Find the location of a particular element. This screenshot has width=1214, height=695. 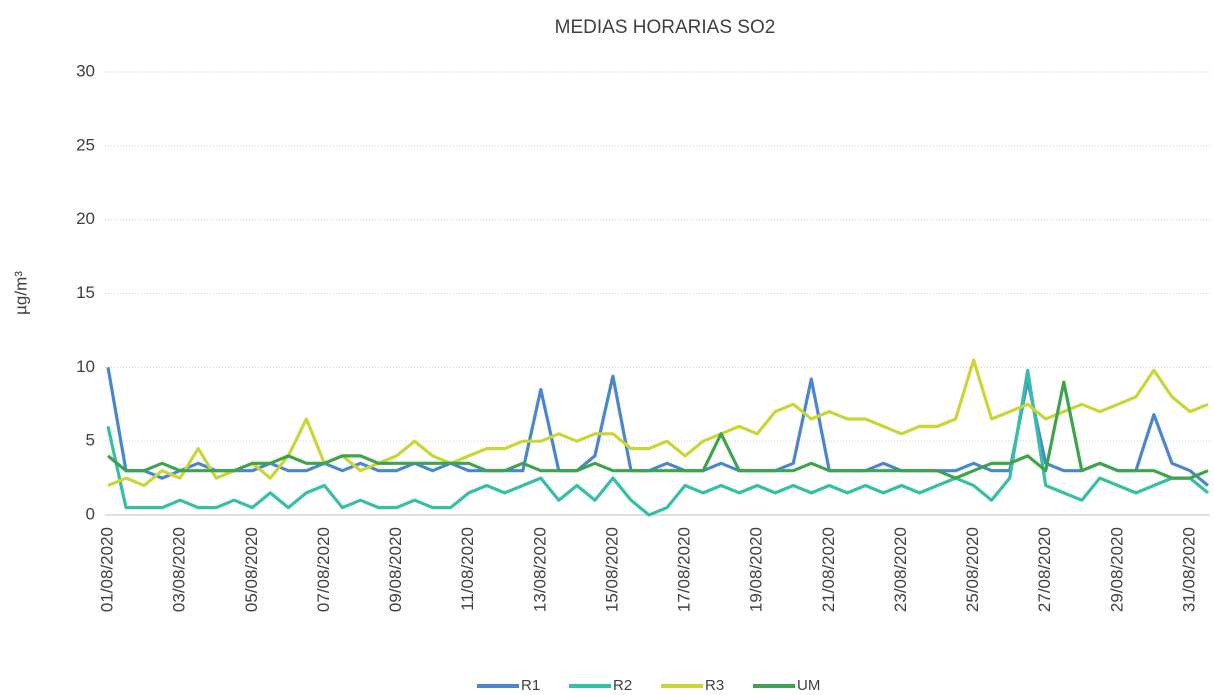

x-tick-label: 03/08/2020 is located at coordinates (179, 569).